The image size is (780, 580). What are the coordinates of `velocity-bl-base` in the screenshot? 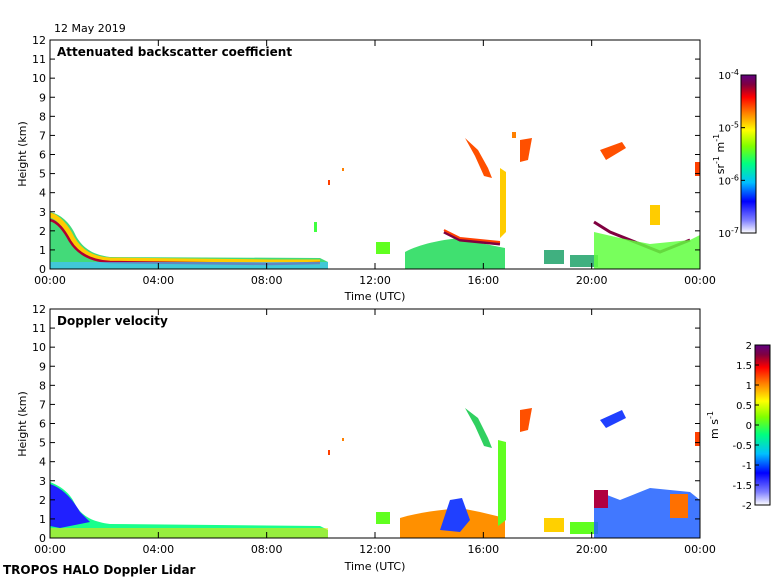 It's located at (189, 533).